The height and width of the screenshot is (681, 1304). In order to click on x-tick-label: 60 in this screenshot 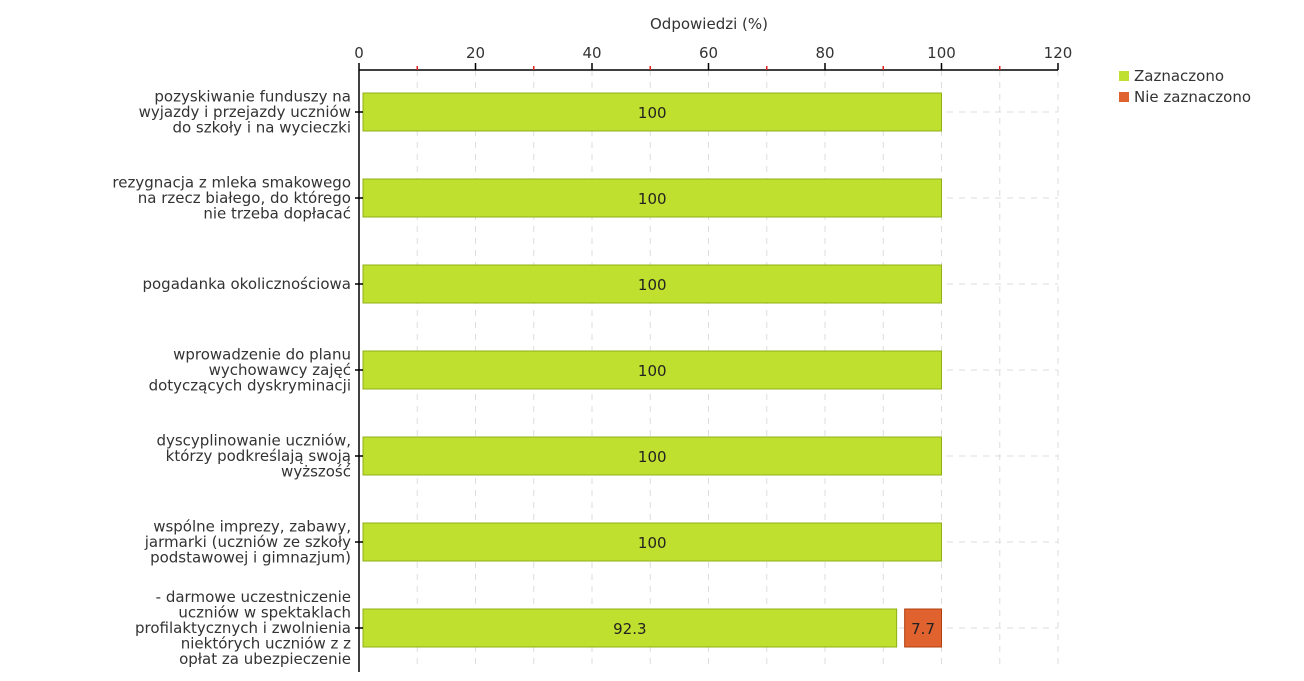, I will do `click(708, 53)`.